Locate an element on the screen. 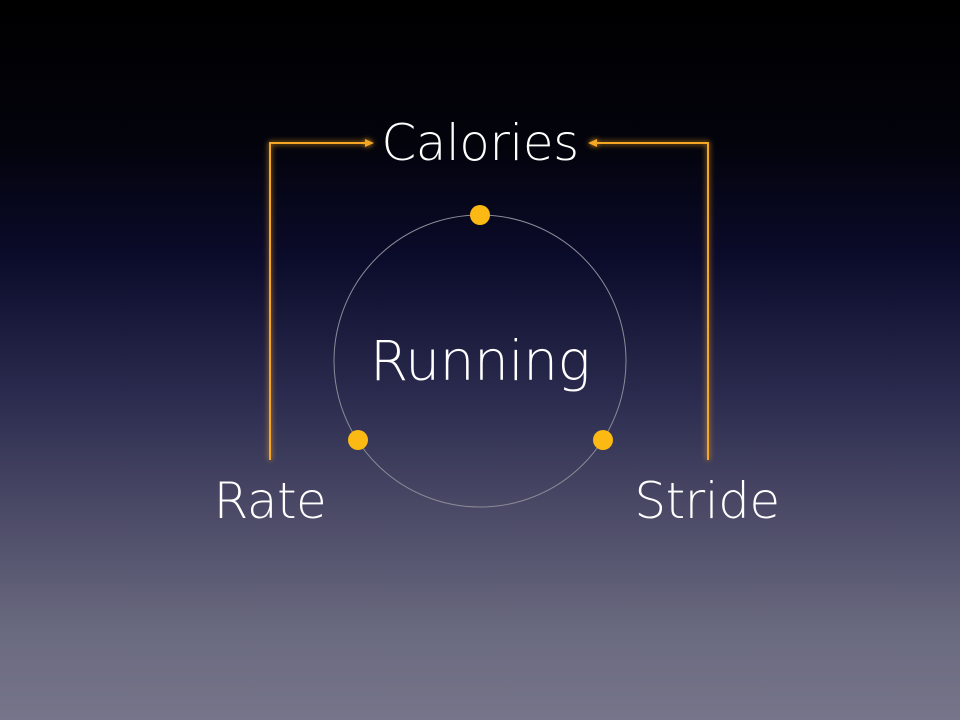 The height and width of the screenshot is (720, 960). node-calories-dot is located at coordinates (480, 215).